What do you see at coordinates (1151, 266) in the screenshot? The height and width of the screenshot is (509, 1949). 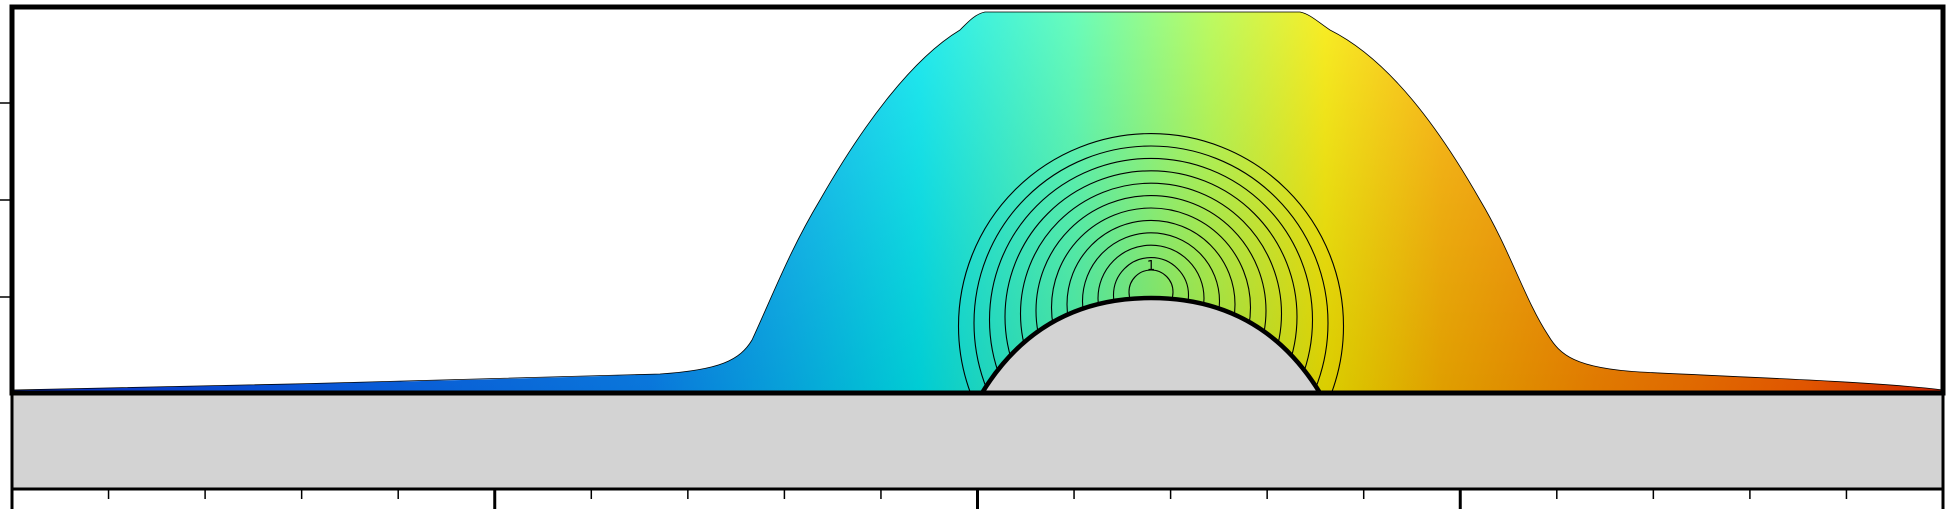 I see `contour-label: 1` at bounding box center [1151, 266].